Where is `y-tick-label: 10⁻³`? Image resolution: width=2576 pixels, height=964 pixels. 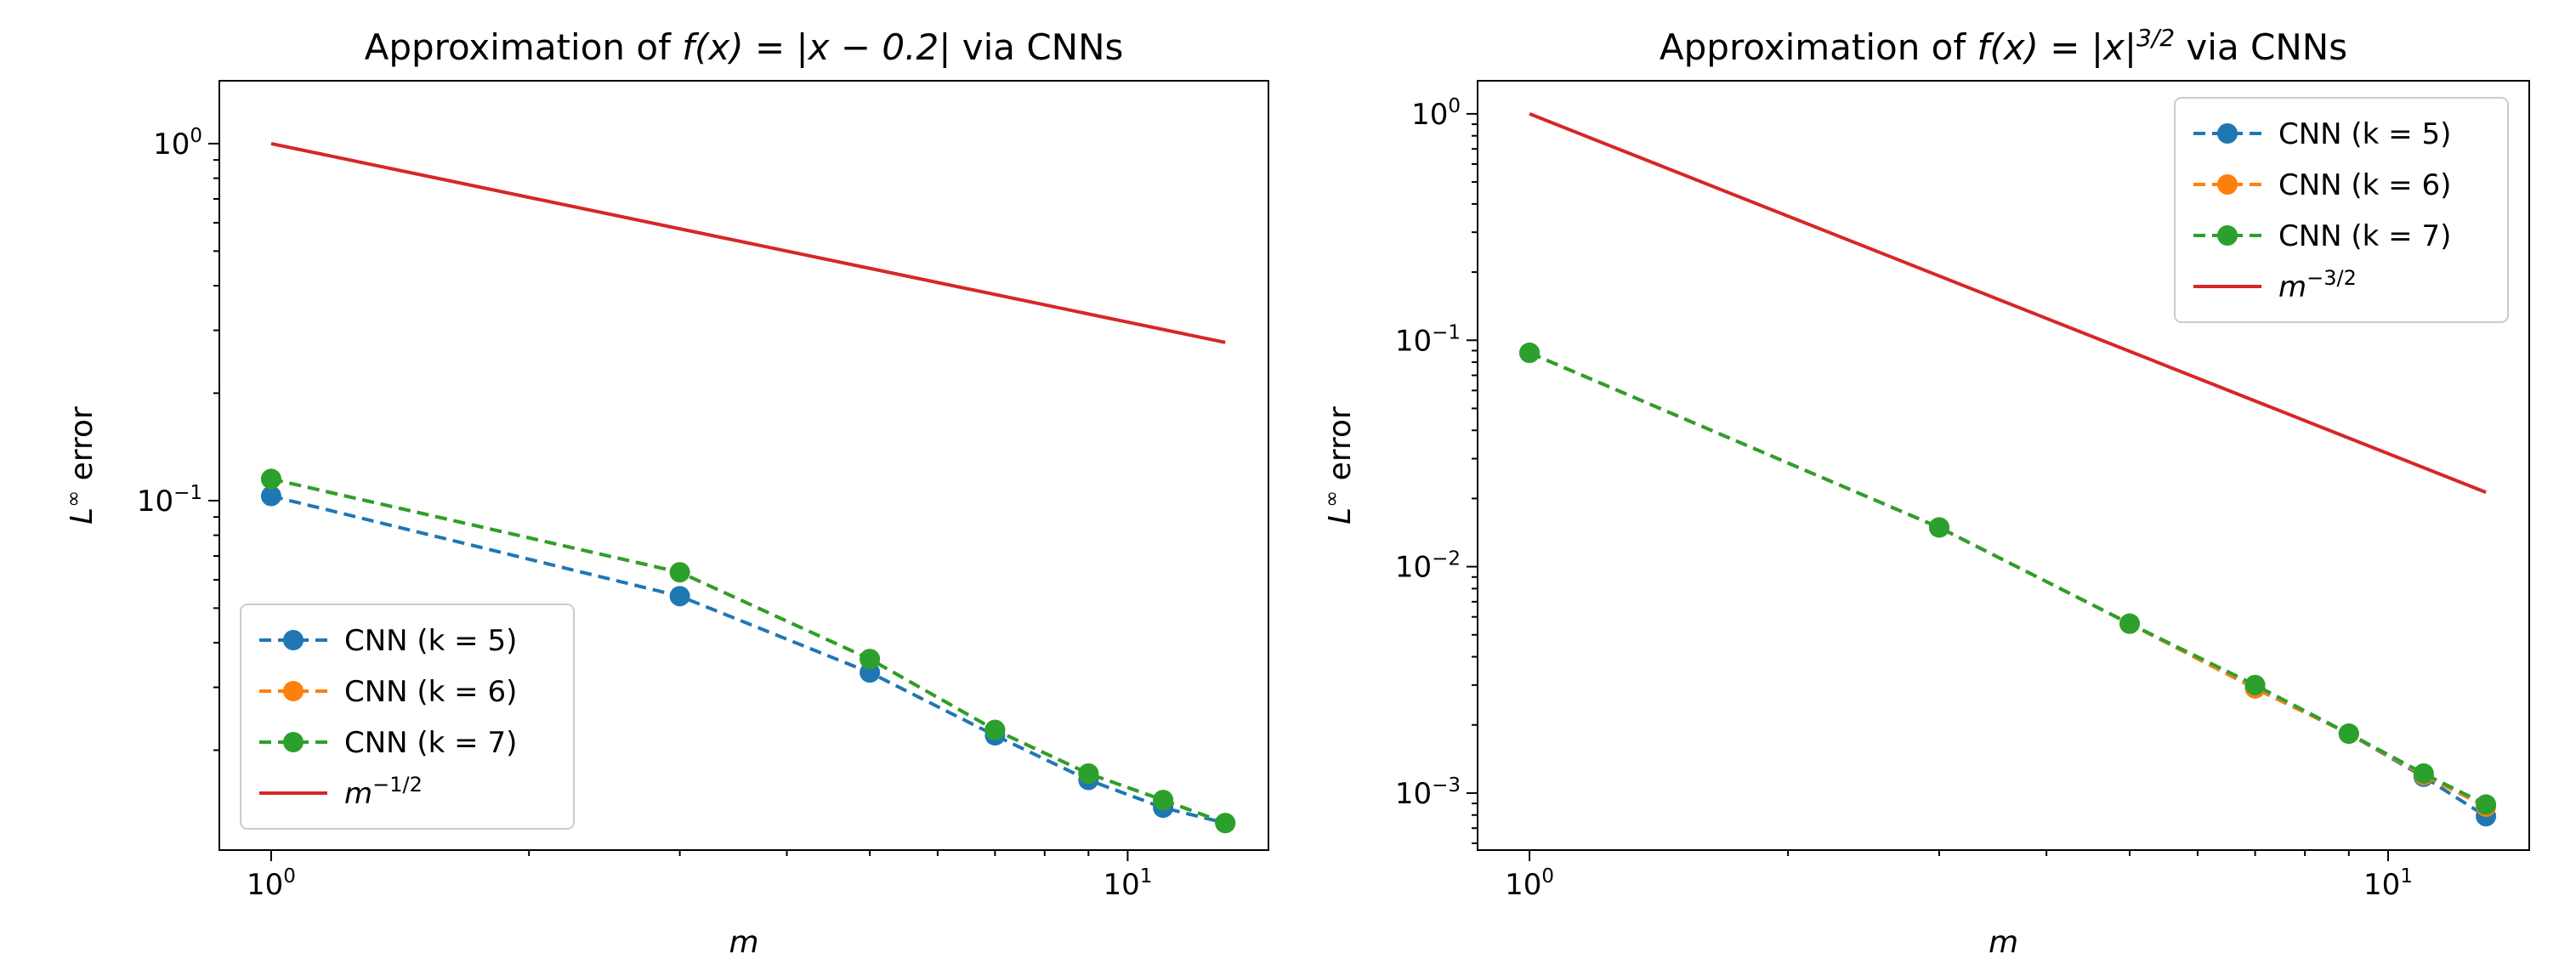
y-tick-label: 10⁻³ is located at coordinates (1428, 792).